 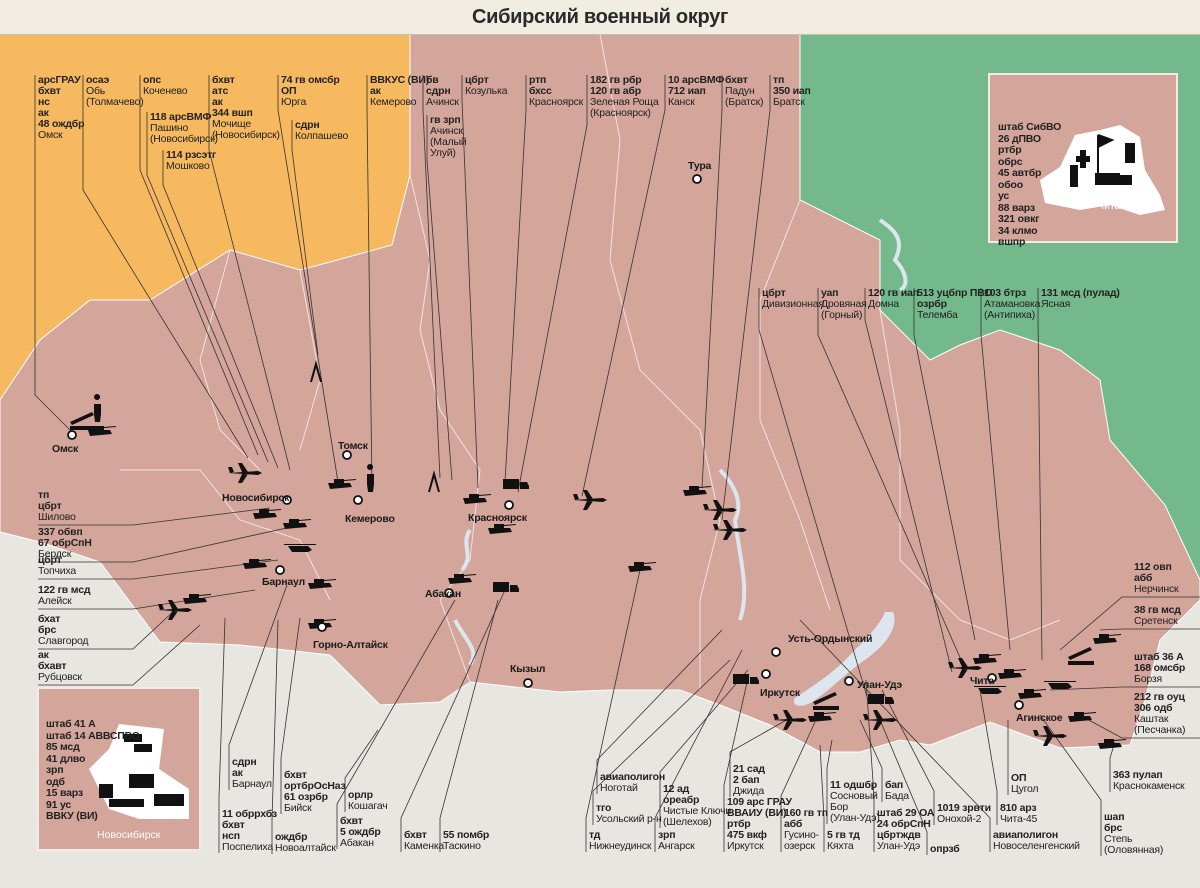 What do you see at coordinates (676, 789) in the screenshot?
I see `unit-designation: 12 ад` at bounding box center [676, 789].